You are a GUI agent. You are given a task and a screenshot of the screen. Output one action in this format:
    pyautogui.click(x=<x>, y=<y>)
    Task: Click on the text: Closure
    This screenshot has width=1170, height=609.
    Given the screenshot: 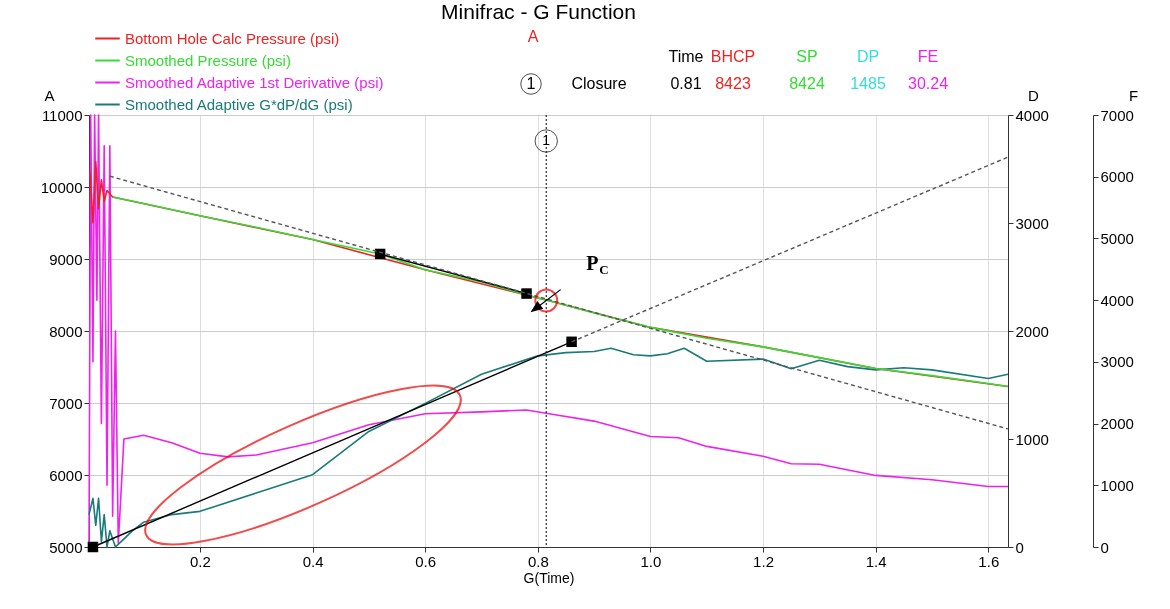 What is the action you would take?
    pyautogui.click(x=599, y=83)
    